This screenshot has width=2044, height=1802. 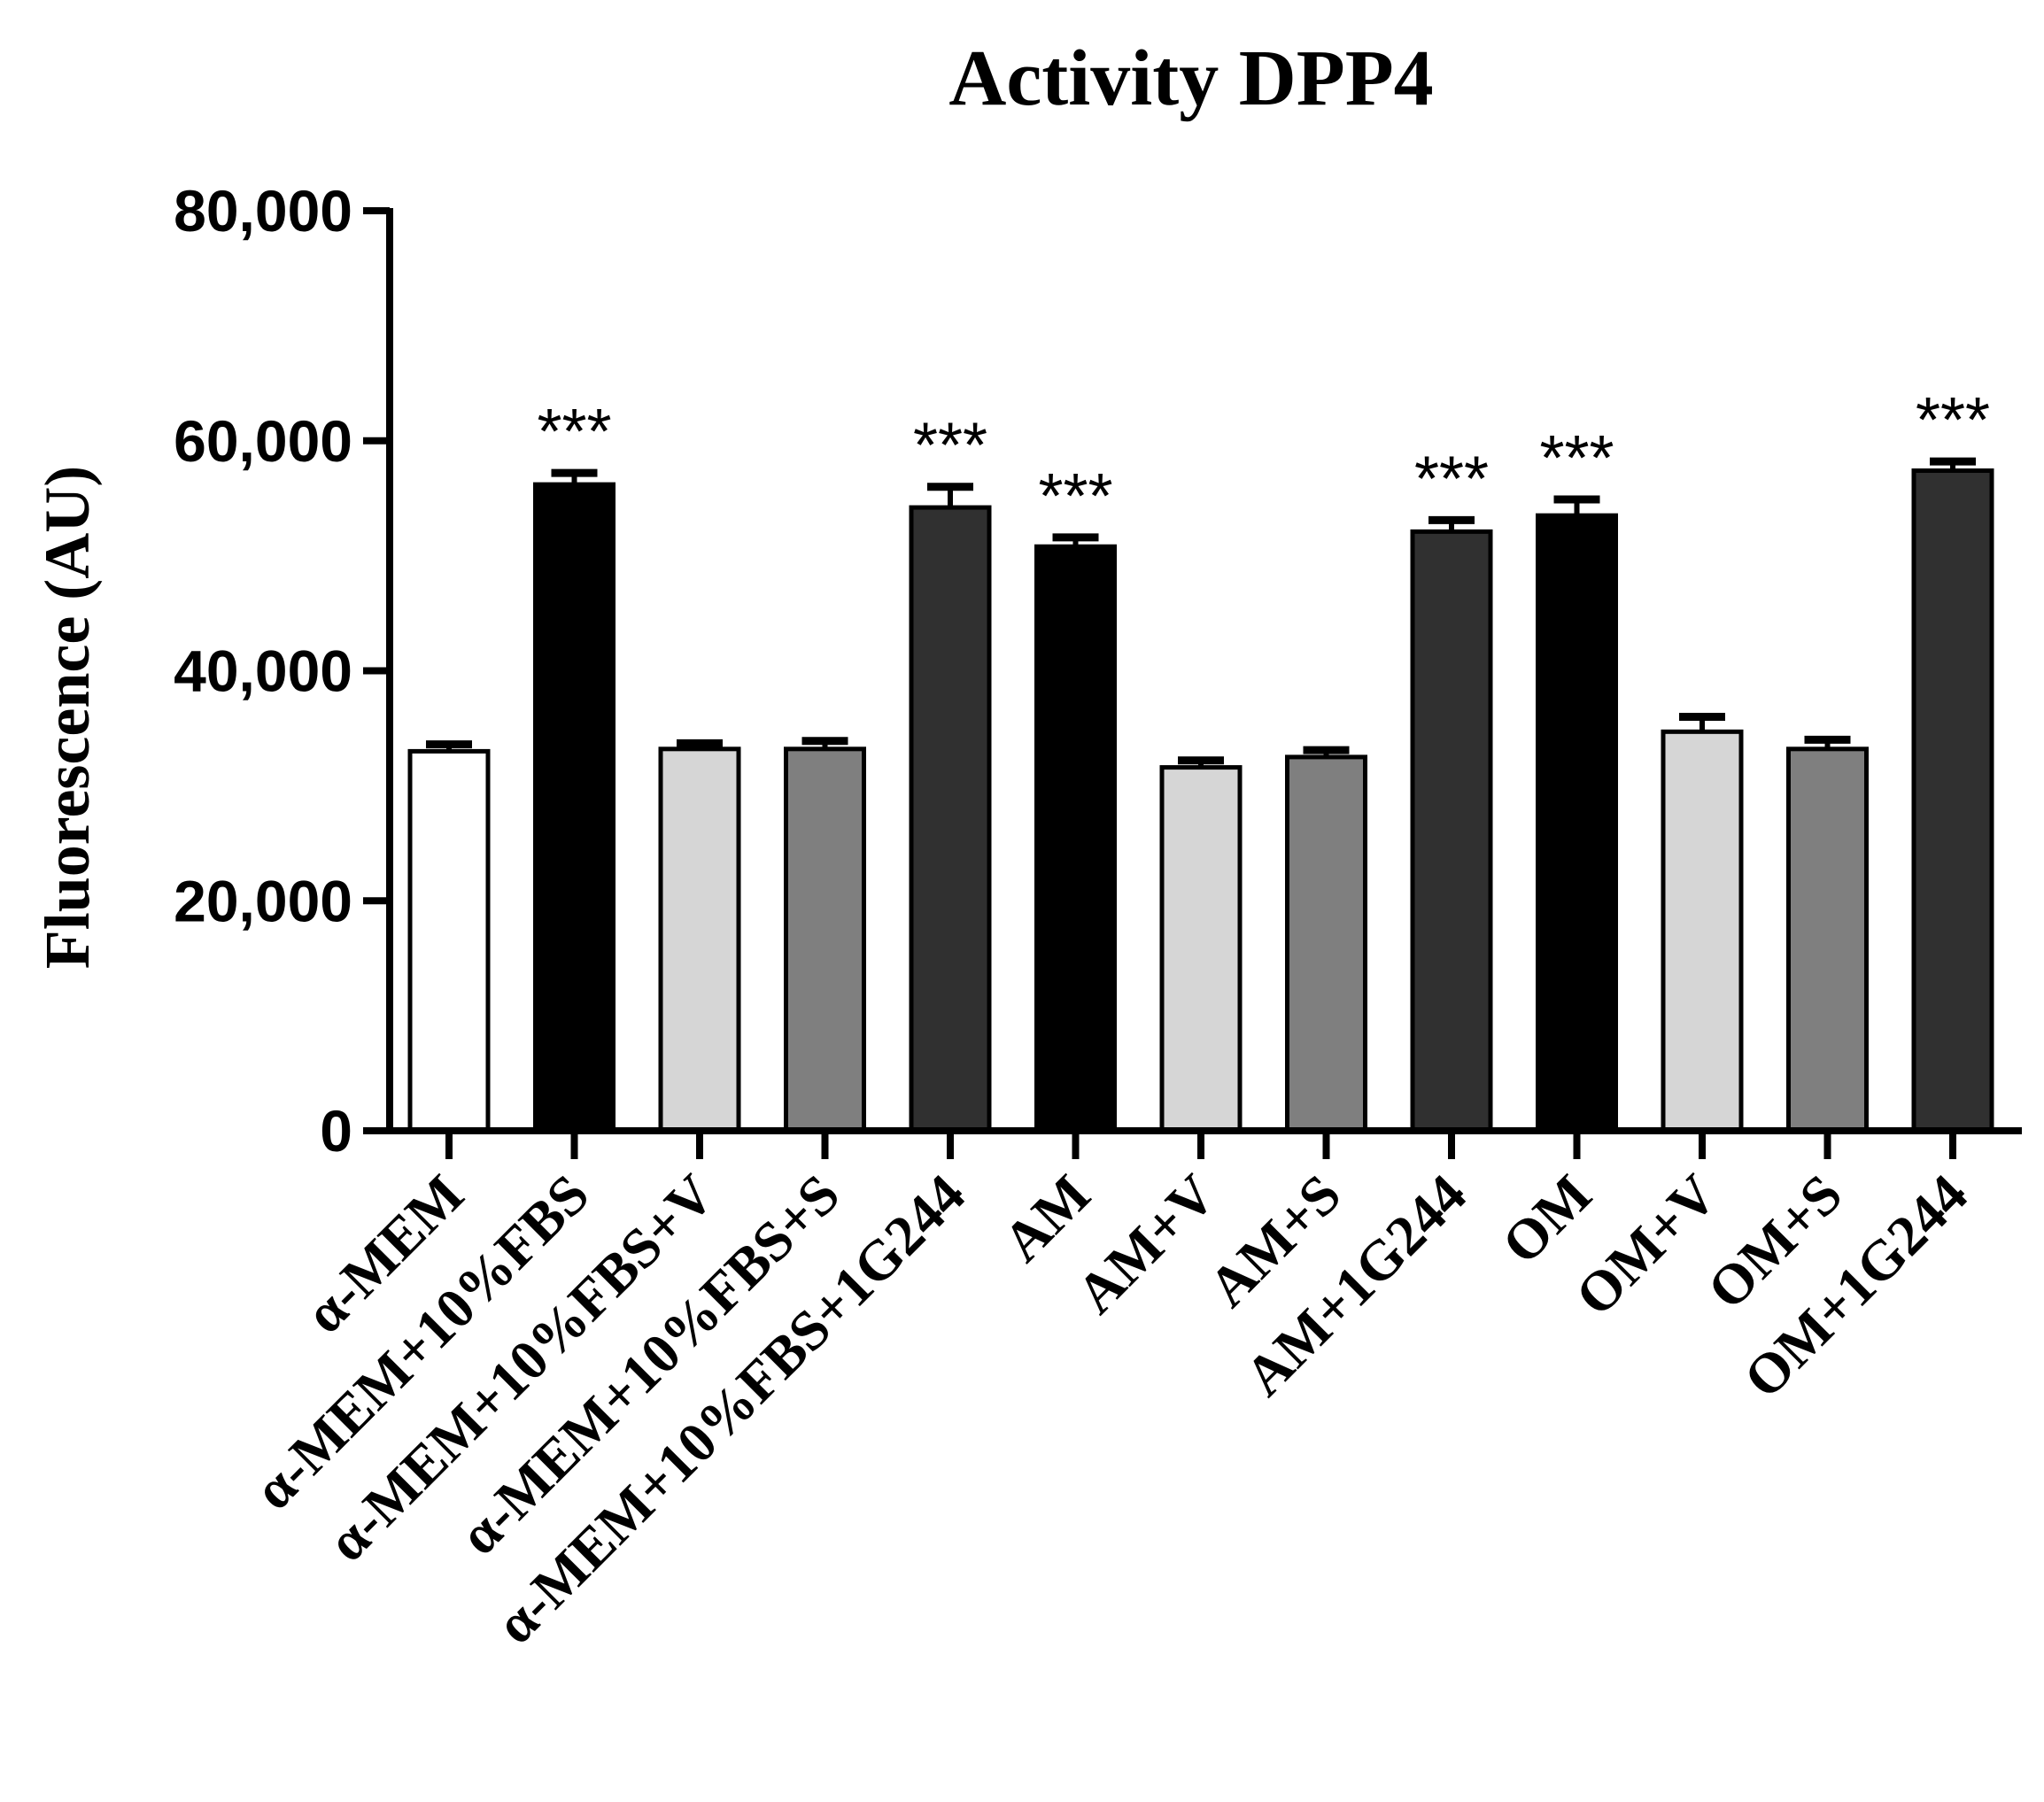 I want to click on x-tick-label: AM+V, so click(x=1146, y=1244).